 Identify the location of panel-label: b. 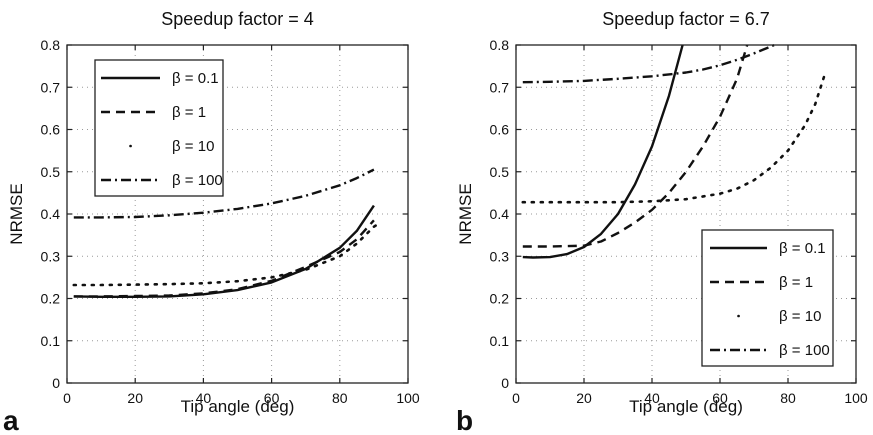
(464, 420).